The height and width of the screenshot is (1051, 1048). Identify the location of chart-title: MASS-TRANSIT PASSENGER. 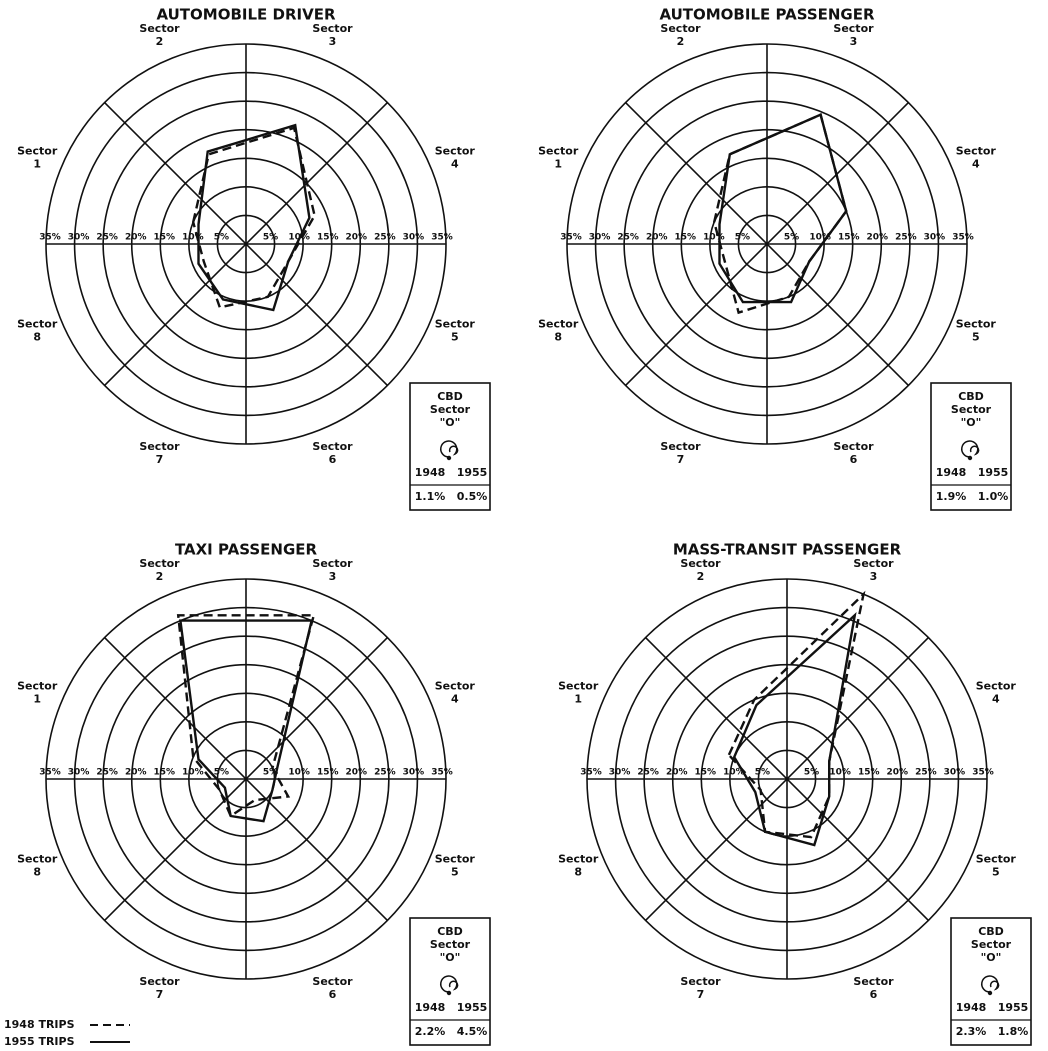
(787, 550).